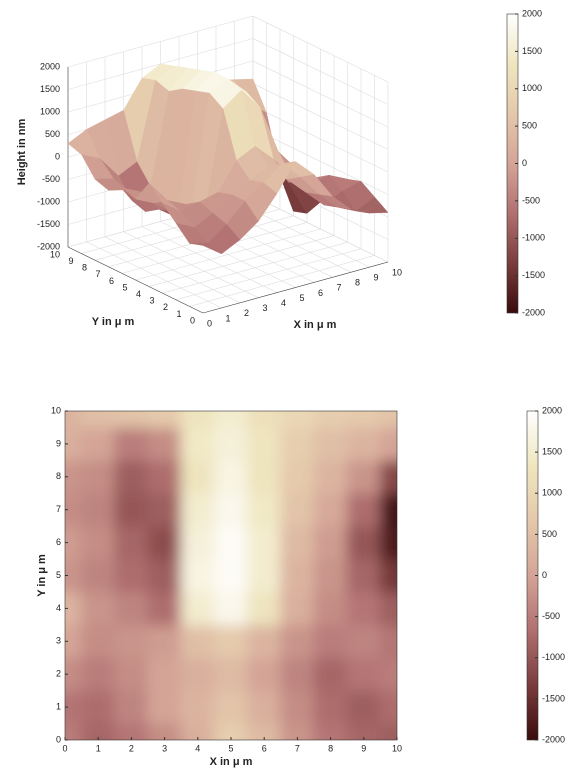 This screenshot has width=568, height=772. I want to click on y-tick-label: 3, so click(58, 641).